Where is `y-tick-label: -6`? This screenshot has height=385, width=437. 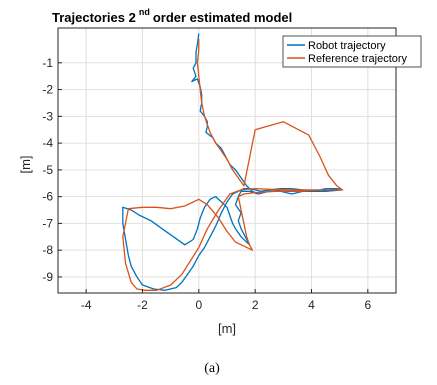 y-tick-label: -6 is located at coordinates (47, 197).